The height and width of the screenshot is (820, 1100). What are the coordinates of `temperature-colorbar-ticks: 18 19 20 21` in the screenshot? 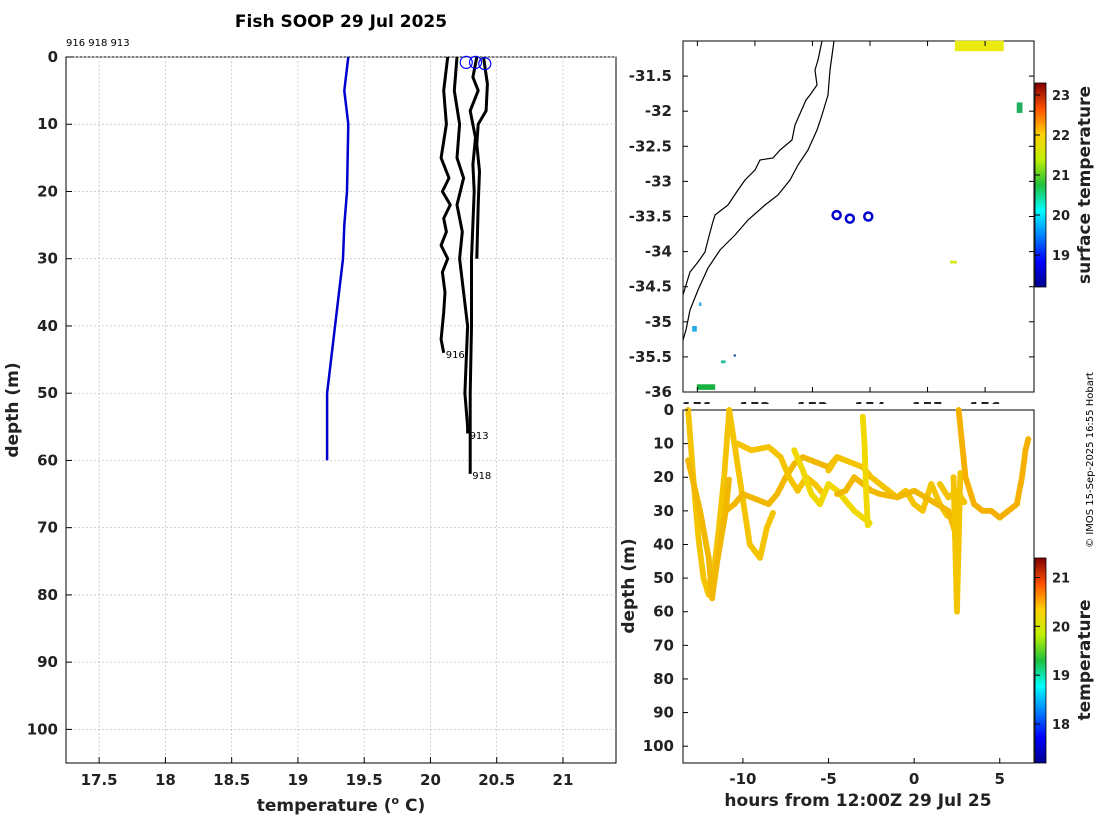 It's located at (1052, 652).